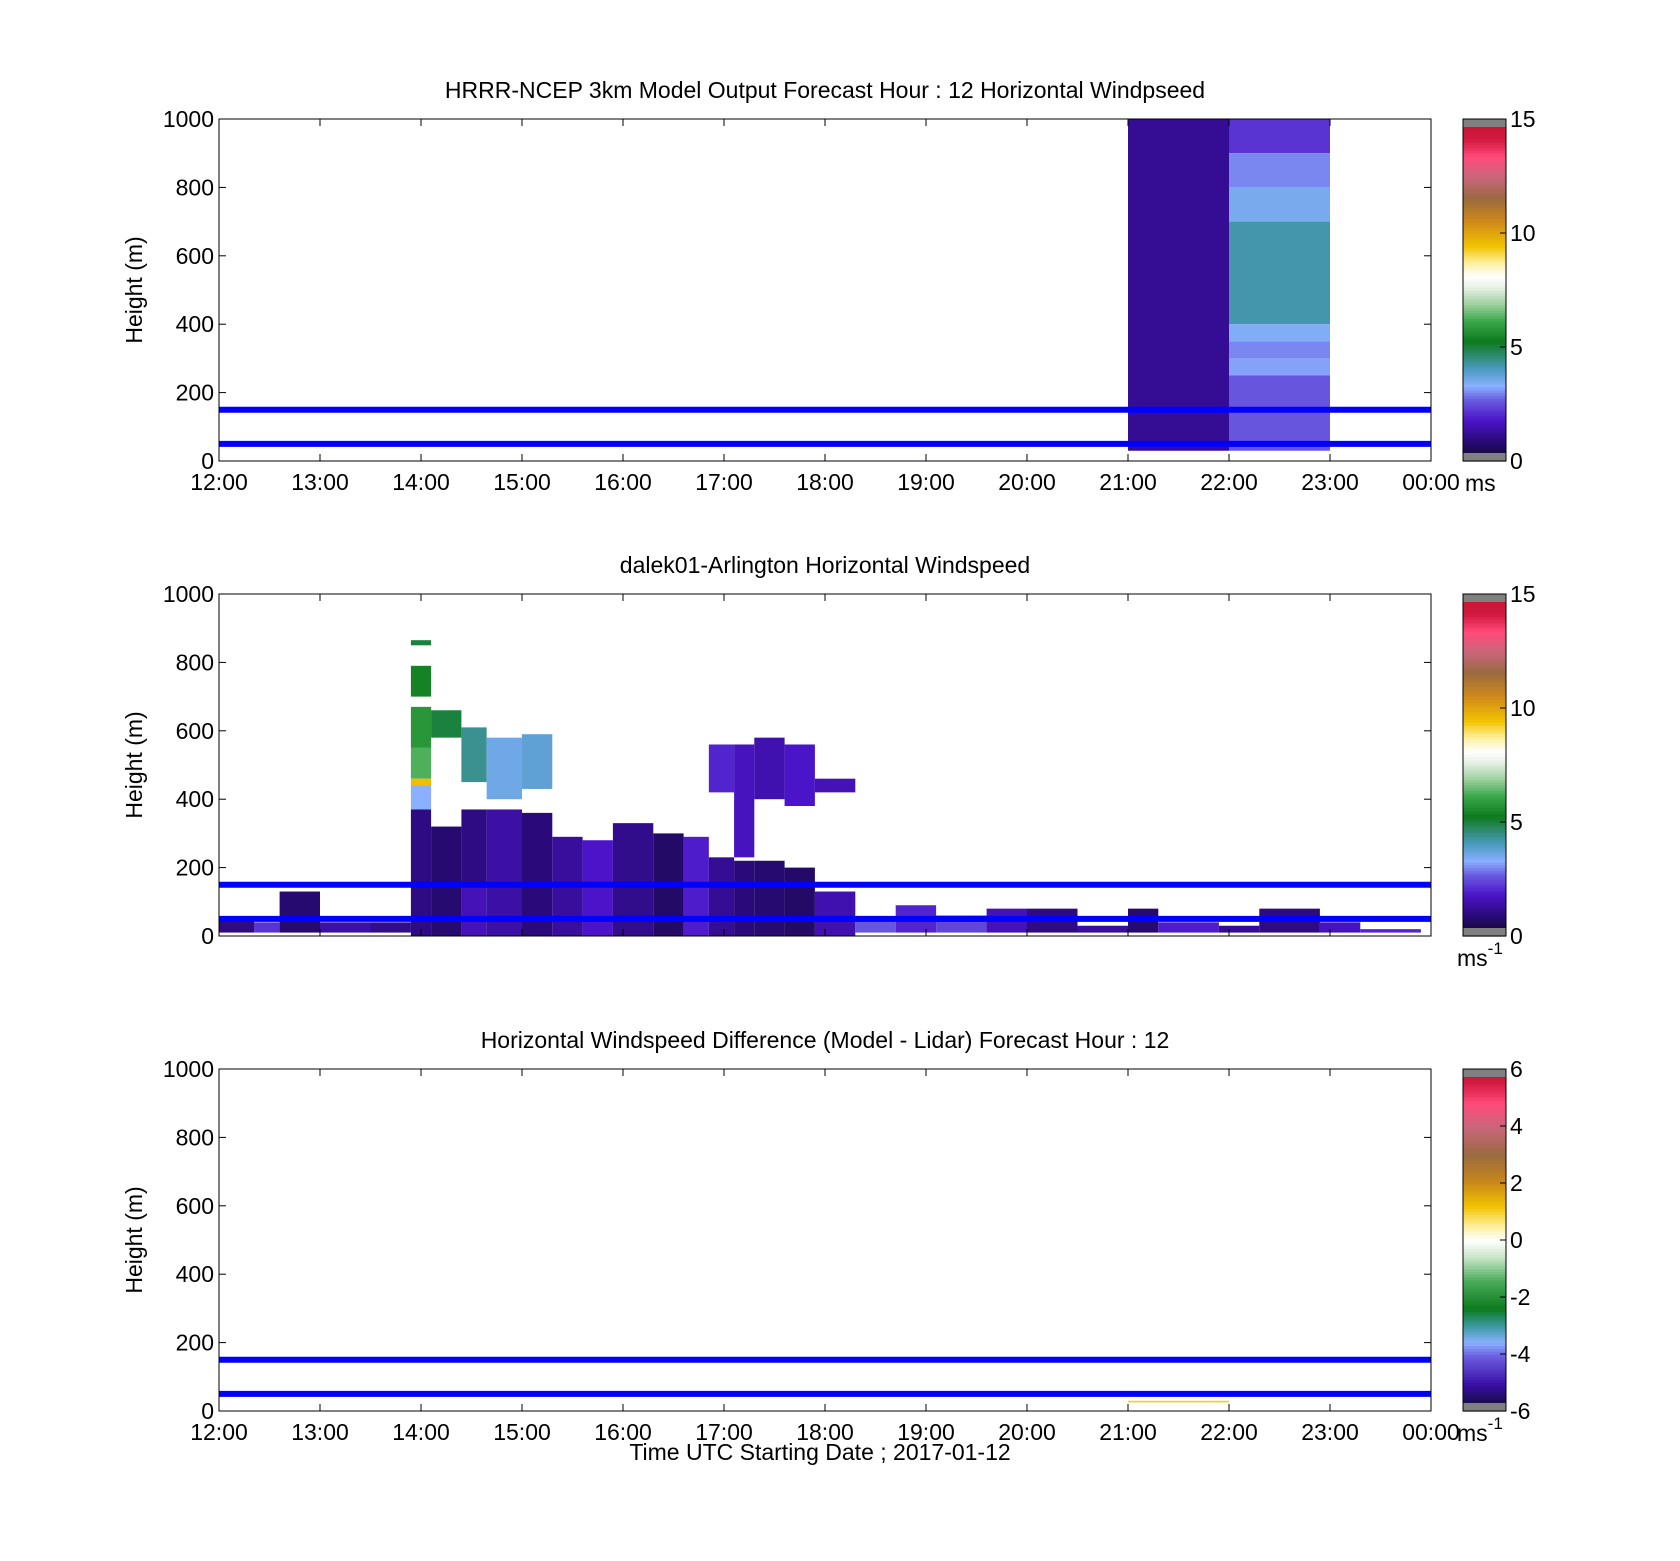  Describe the element at coordinates (1520, 1354) in the screenshot. I see `colorbar-tick-label: -4` at that location.